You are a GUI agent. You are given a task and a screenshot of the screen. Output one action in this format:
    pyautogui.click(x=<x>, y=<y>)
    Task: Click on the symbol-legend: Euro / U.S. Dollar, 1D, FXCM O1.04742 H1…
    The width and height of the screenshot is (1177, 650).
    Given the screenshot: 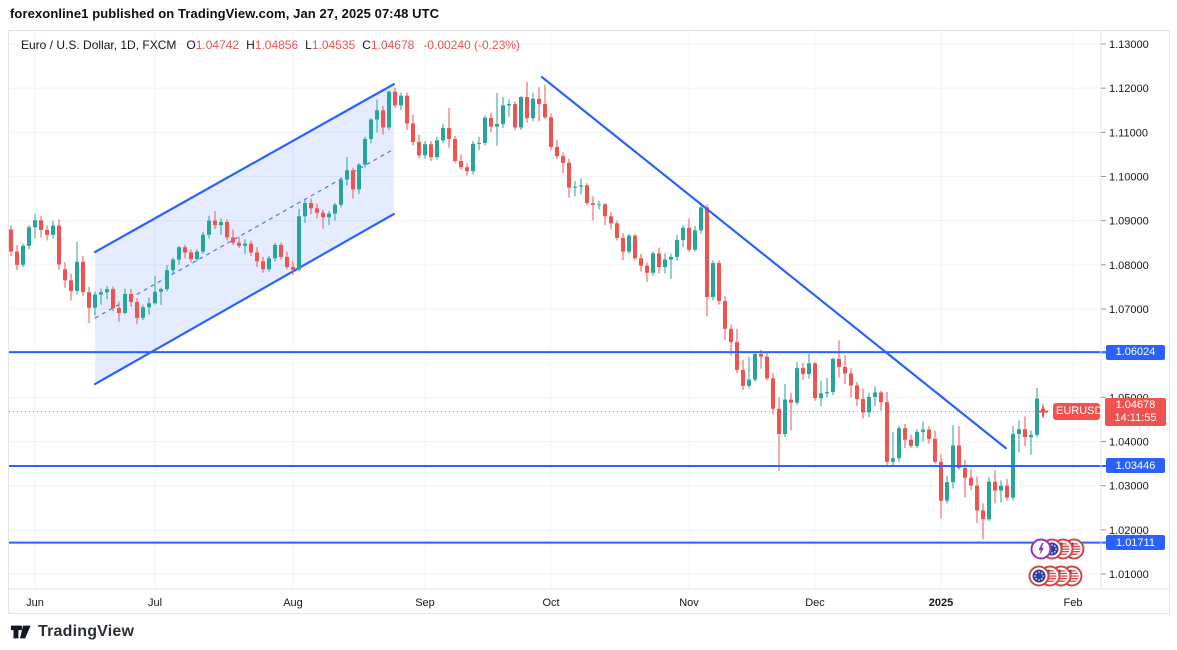 What is the action you would take?
    pyautogui.click(x=270, y=45)
    